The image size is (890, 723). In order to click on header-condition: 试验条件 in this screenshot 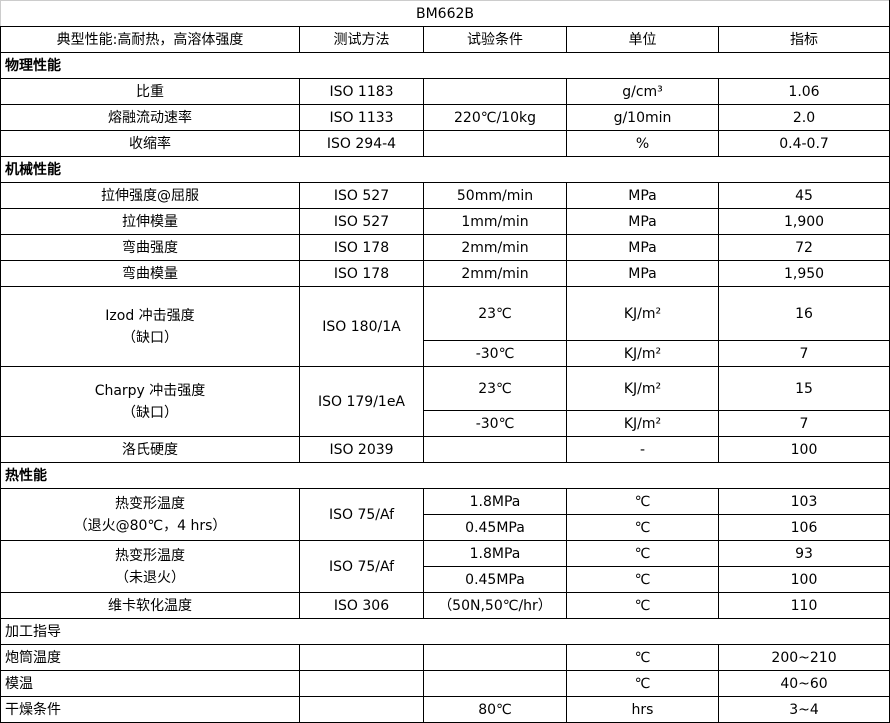, I will do `click(495, 39)`.